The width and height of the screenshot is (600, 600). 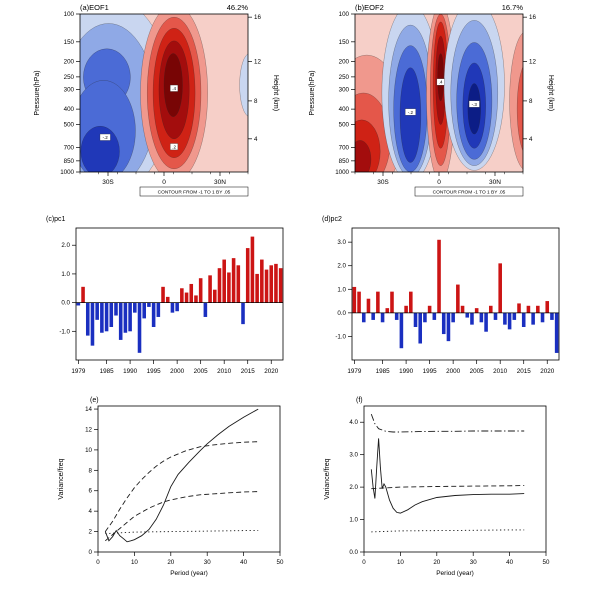 What do you see at coordinates (383, 371) in the screenshot?
I see `year-tick-label: 1985` at bounding box center [383, 371].